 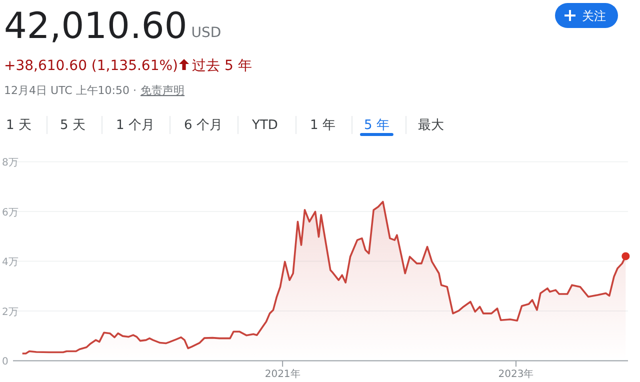 What do you see at coordinates (282, 374) in the screenshot?
I see `x-tick-label: 2021年` at bounding box center [282, 374].